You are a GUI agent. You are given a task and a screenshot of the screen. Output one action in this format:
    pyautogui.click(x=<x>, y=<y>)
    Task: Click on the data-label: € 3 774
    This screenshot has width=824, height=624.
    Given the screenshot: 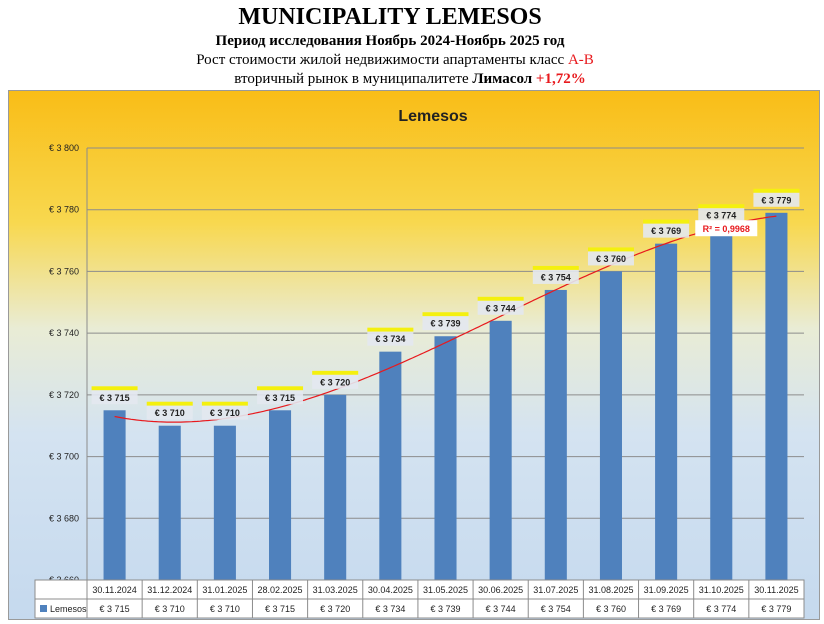 What is the action you would take?
    pyautogui.click(x=721, y=216)
    